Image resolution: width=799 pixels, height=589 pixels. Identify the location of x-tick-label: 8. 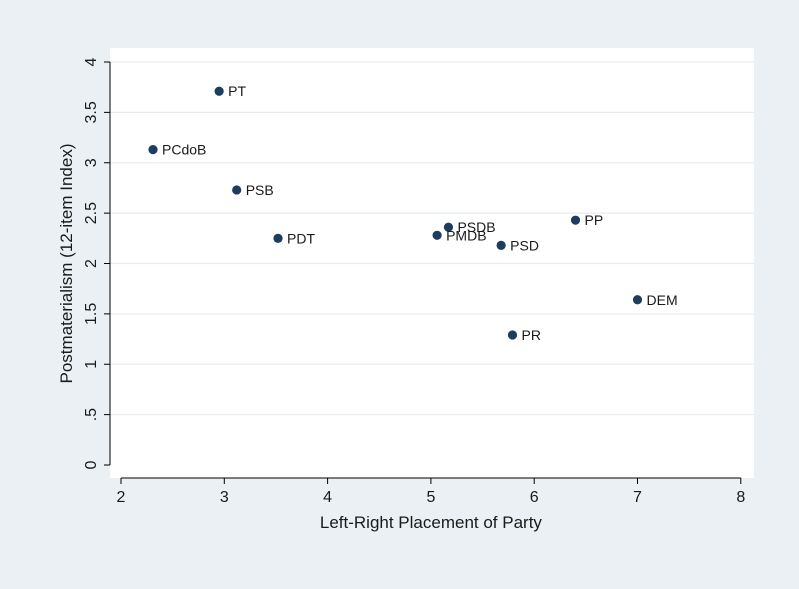
(740, 497).